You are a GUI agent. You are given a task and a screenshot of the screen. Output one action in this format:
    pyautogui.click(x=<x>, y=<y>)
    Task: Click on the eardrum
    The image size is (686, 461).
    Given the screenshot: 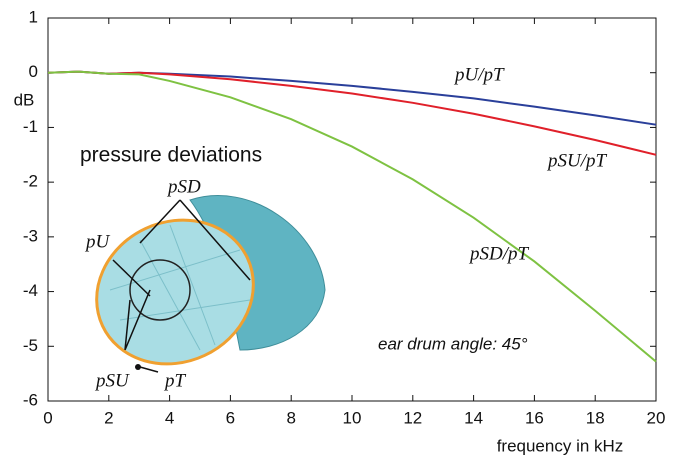 What is the action you would take?
    pyautogui.click(x=175, y=292)
    